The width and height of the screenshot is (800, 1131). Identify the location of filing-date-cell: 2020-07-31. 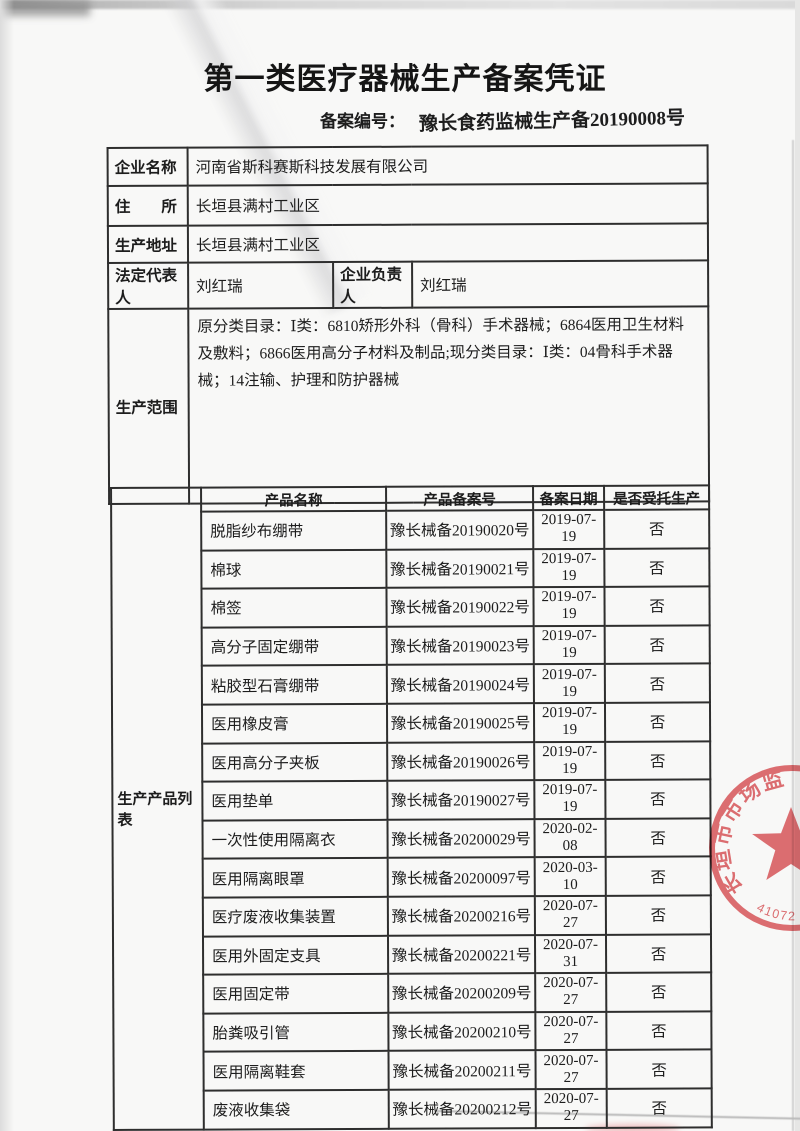
(570, 954).